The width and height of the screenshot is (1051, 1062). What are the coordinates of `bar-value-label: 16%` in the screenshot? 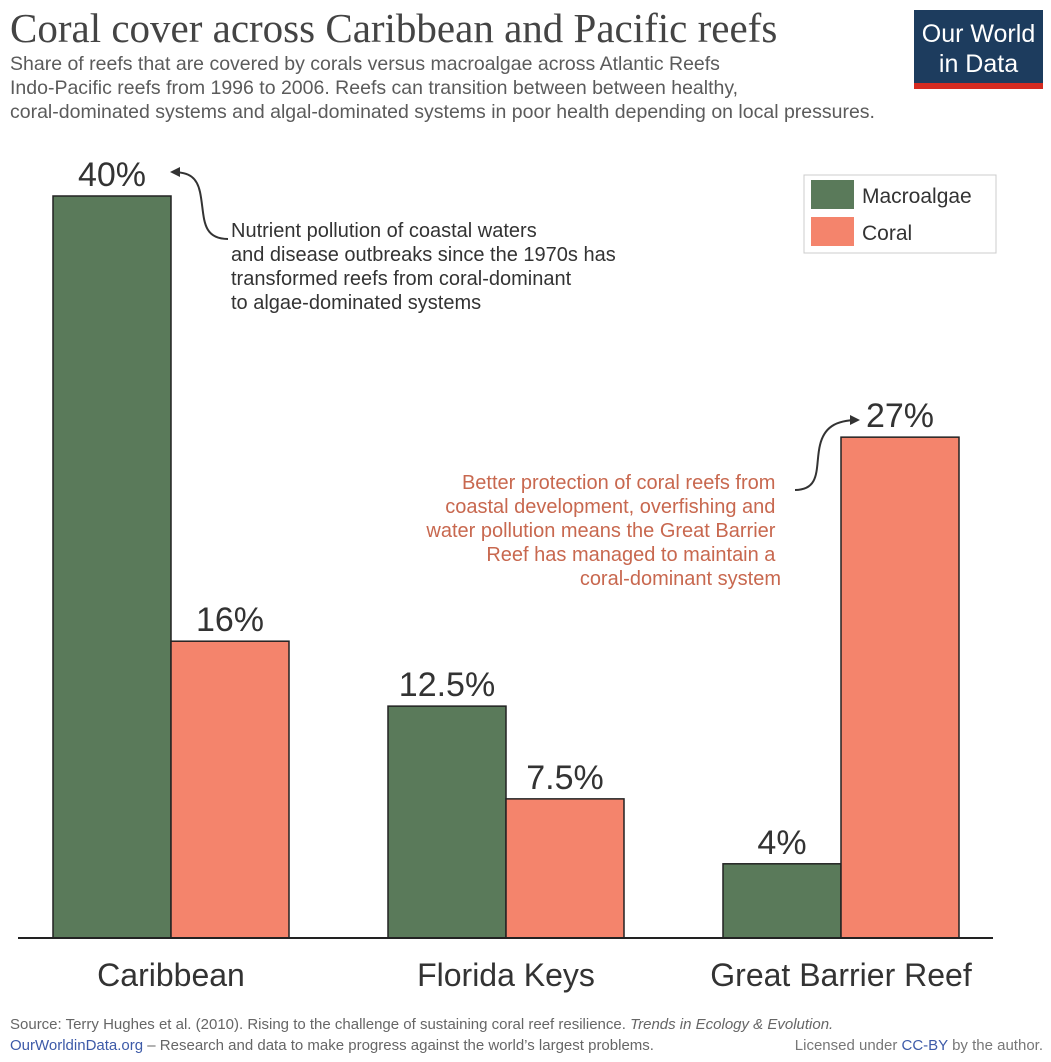 It's located at (230, 620).